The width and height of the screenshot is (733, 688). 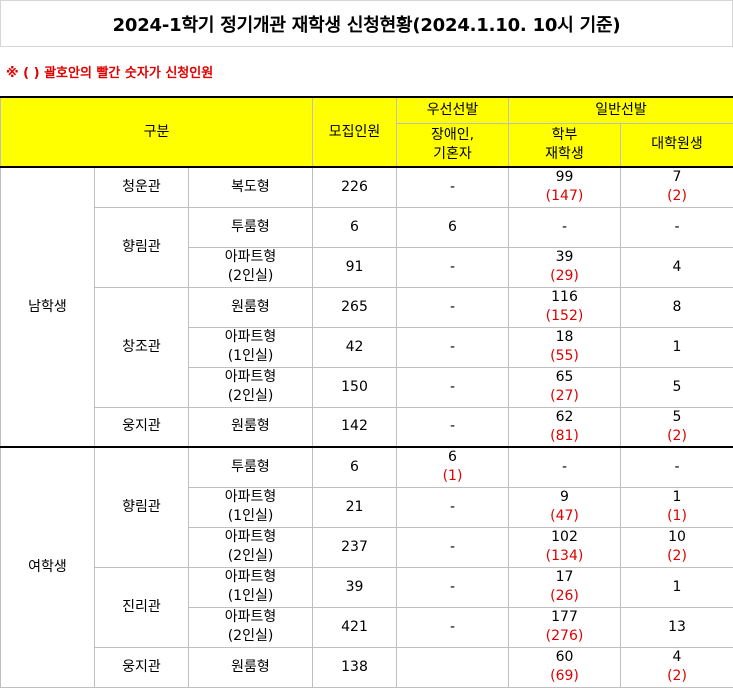 I want to click on building-cell: 진리관, so click(x=141, y=607).